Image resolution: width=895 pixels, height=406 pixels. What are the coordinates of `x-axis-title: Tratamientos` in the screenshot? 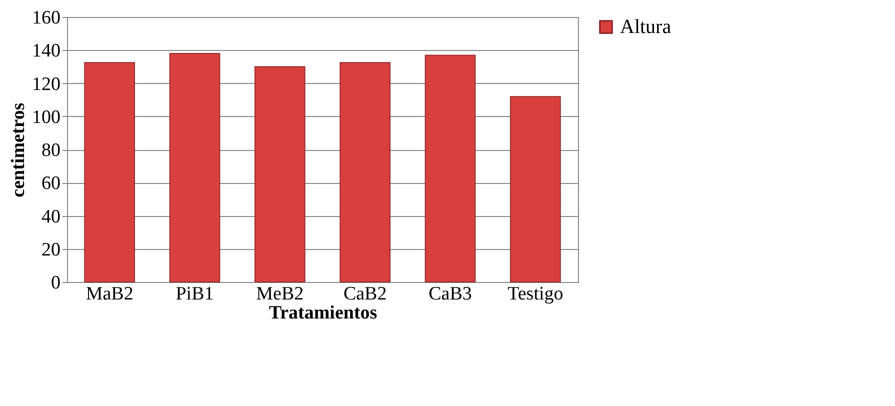 It's located at (323, 313).